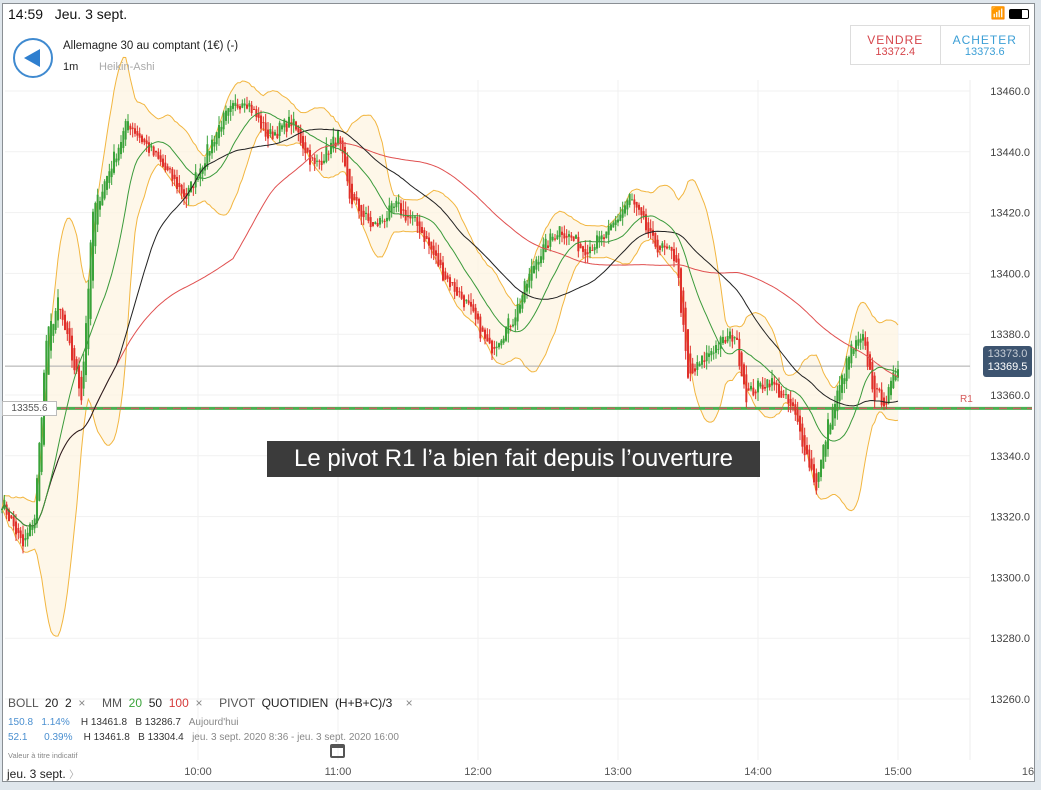 This screenshot has width=1041, height=790. What do you see at coordinates (43, 774) in the screenshot?
I see `date-selector: jeu. 3 sept. 〉` at bounding box center [43, 774].